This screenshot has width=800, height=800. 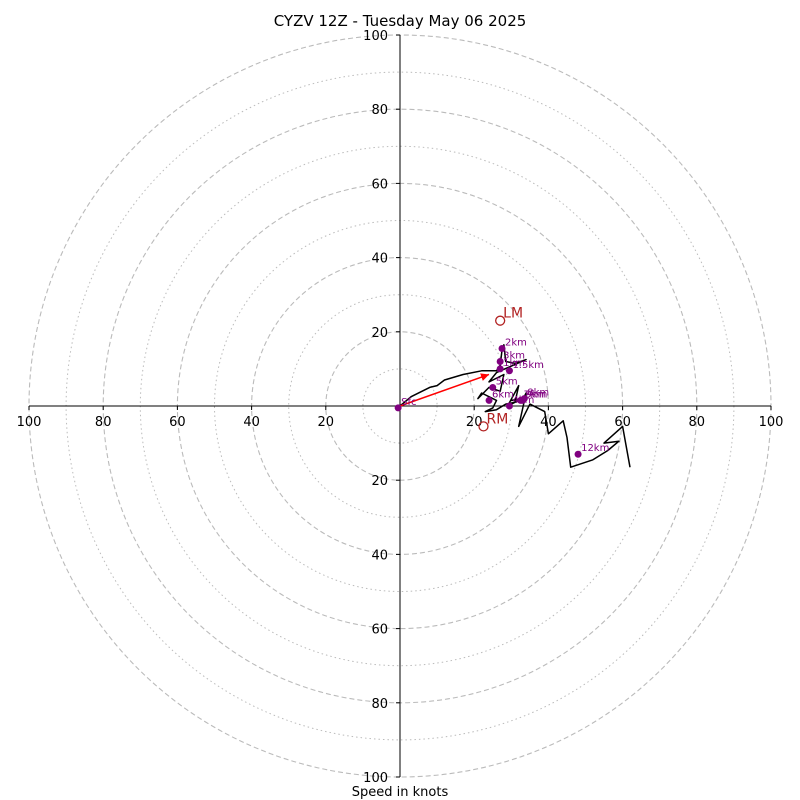 I want to click on mean-wind-arrow, so click(x=444, y=390).